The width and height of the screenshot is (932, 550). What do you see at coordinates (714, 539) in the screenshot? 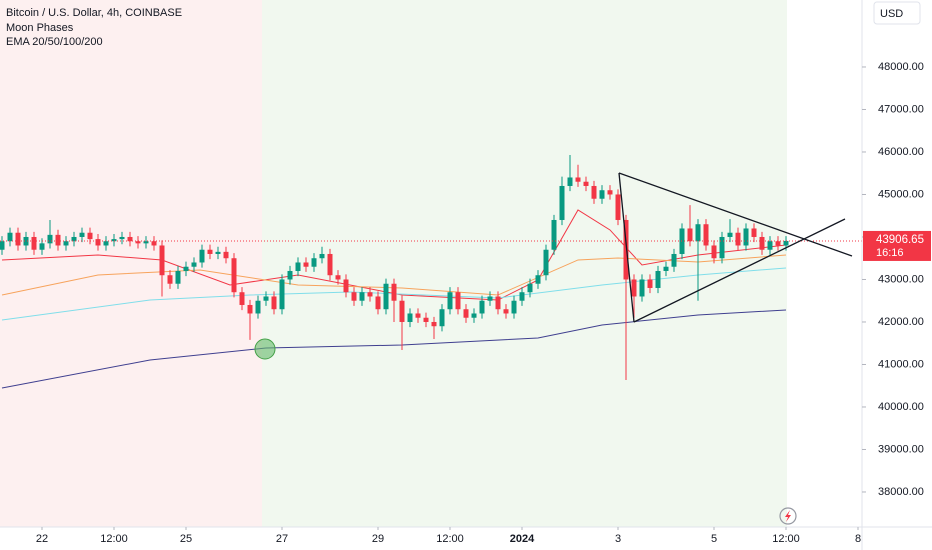
I see `x-tick-label: 5` at bounding box center [714, 539].